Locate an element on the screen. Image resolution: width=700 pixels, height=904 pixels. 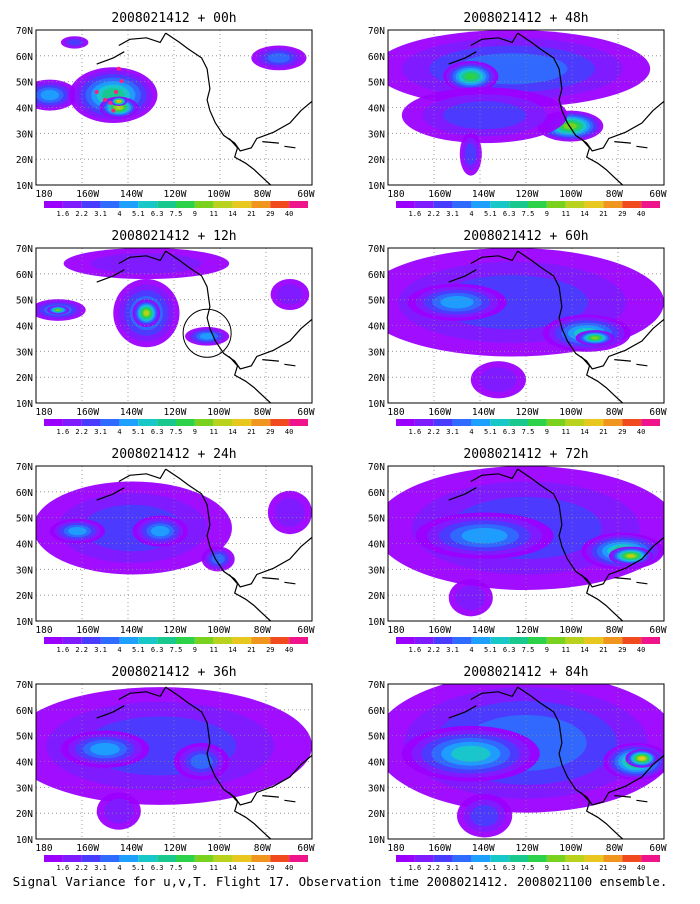
panel-title: 2008021412 + 12h is located at coordinates (173, 236).